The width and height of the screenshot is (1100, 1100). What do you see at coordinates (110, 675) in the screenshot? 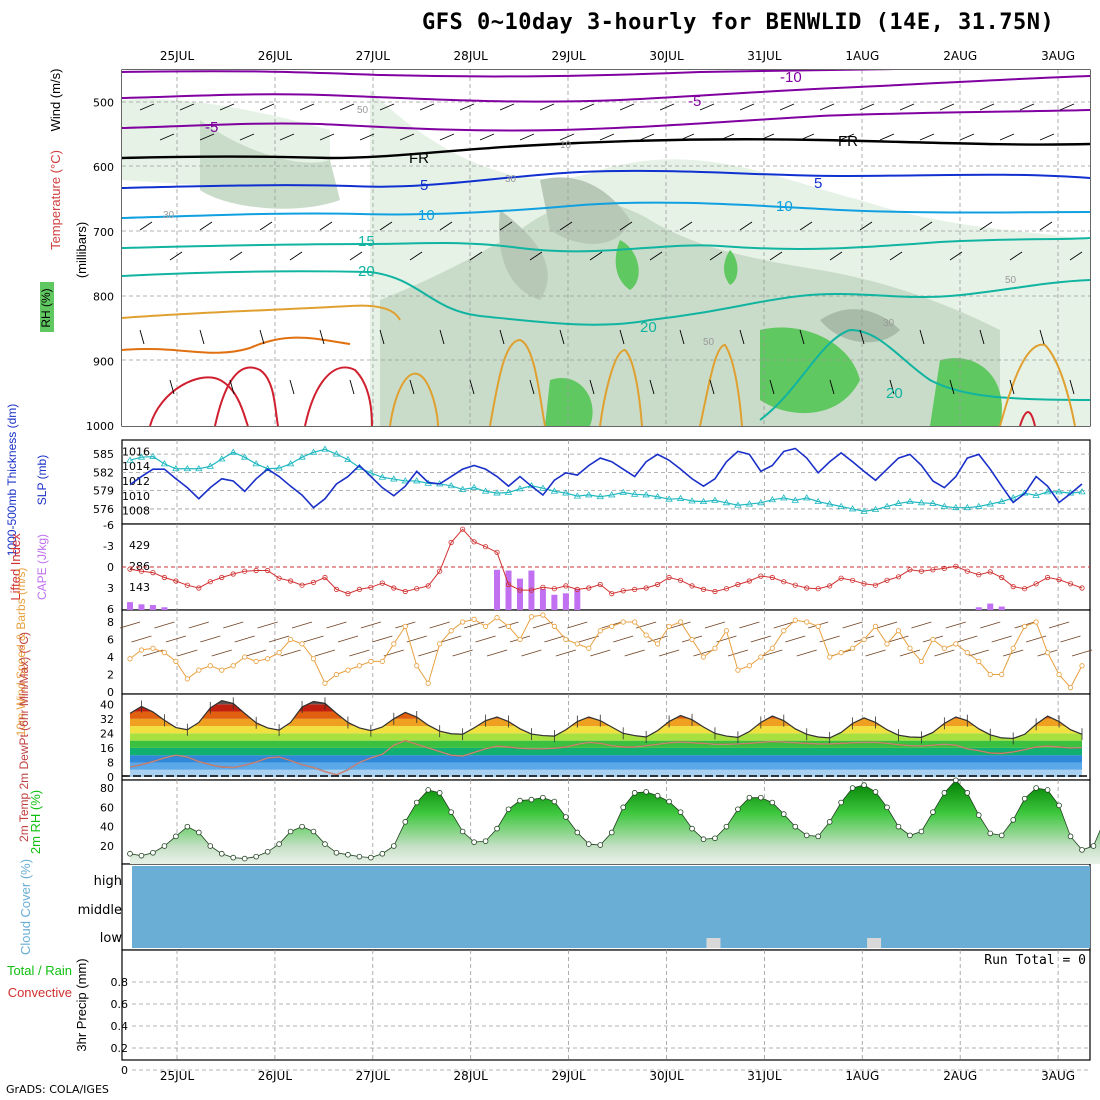
I see `wind-tick: 2` at bounding box center [110, 675].